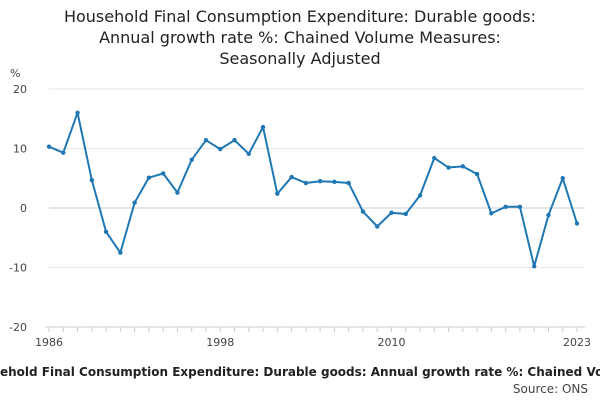 The image size is (600, 400). I want to click on data-point-2017, so click(491, 213).